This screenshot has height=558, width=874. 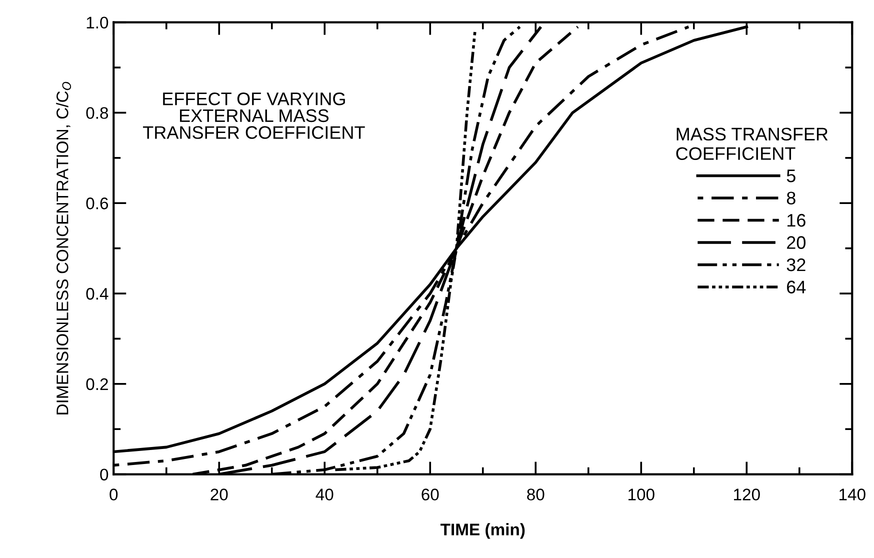 What do you see at coordinates (97, 22) in the screenshot?
I see `y-tick-label: 1.0` at bounding box center [97, 22].